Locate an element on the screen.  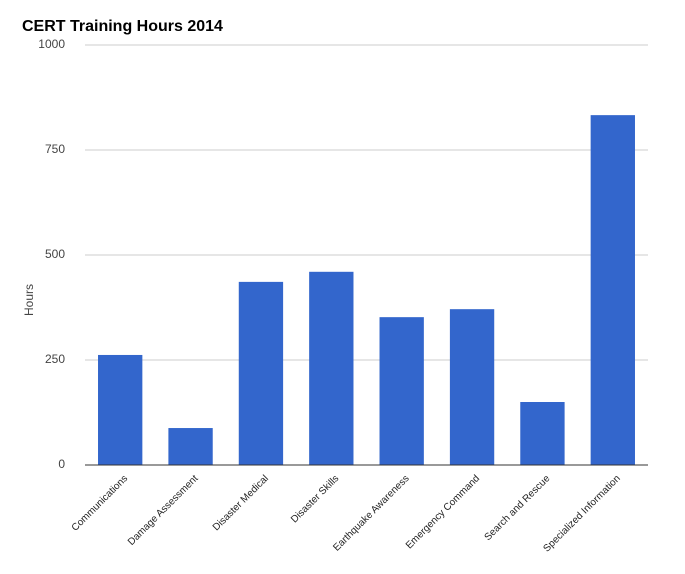
y-tick-label: 500 is located at coordinates (55, 254).